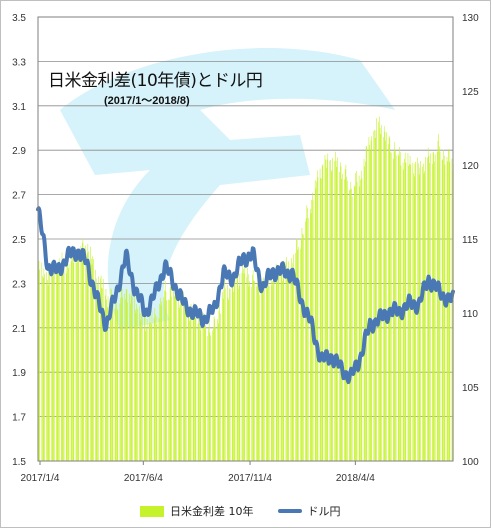  I want to click on right-tick-label: 100, so click(470, 462).